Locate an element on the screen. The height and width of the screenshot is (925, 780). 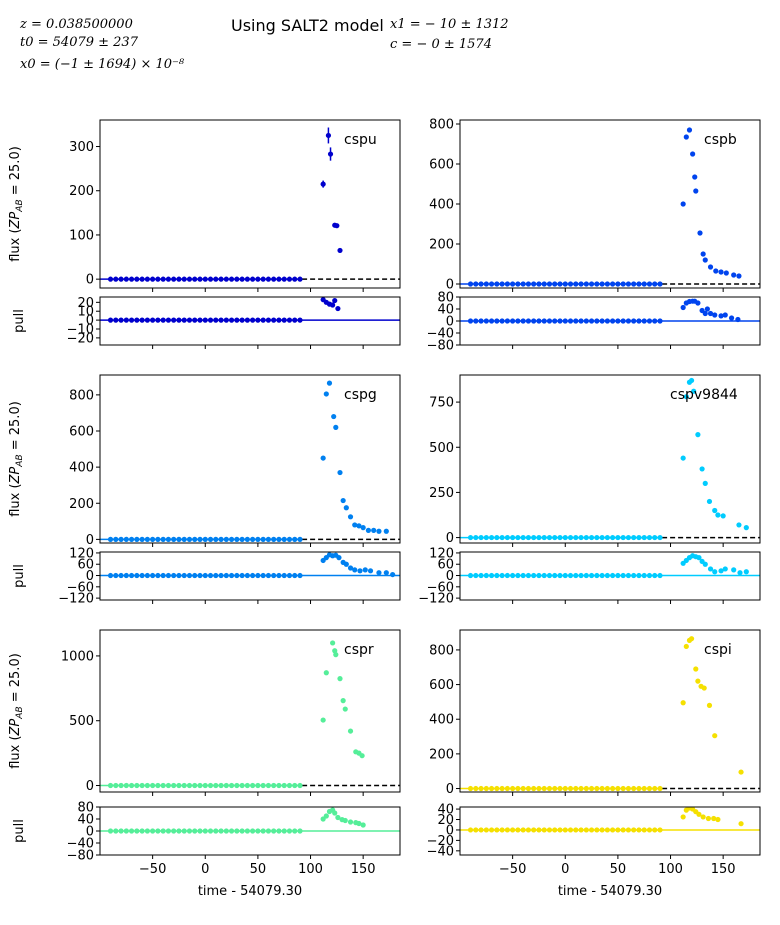
pull-plot-area is located at coordinates (610, 566).